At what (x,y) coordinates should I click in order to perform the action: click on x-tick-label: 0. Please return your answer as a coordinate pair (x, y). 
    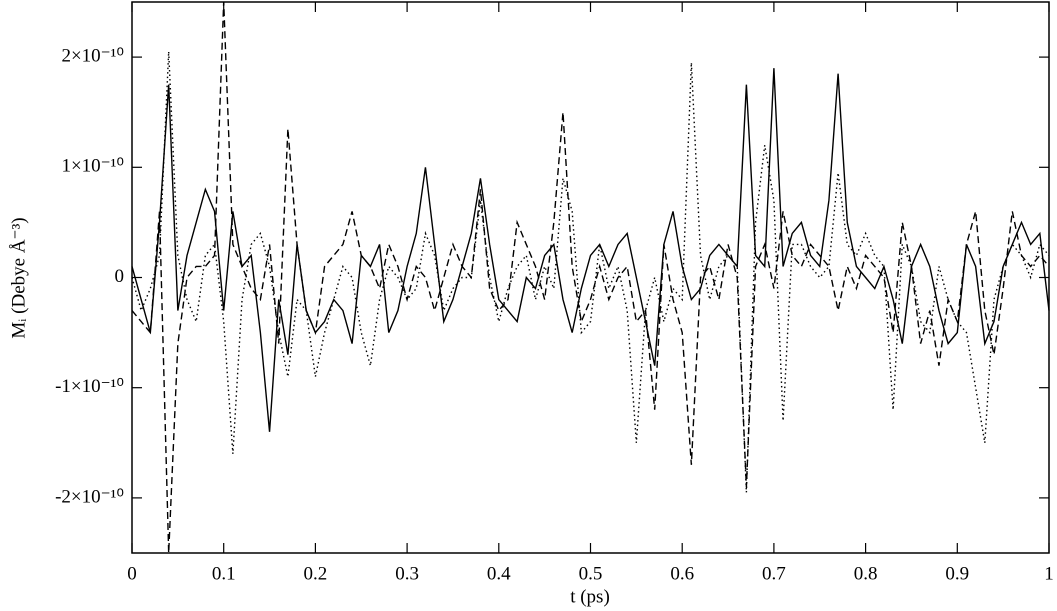
    Looking at the image, I should click on (132, 573).